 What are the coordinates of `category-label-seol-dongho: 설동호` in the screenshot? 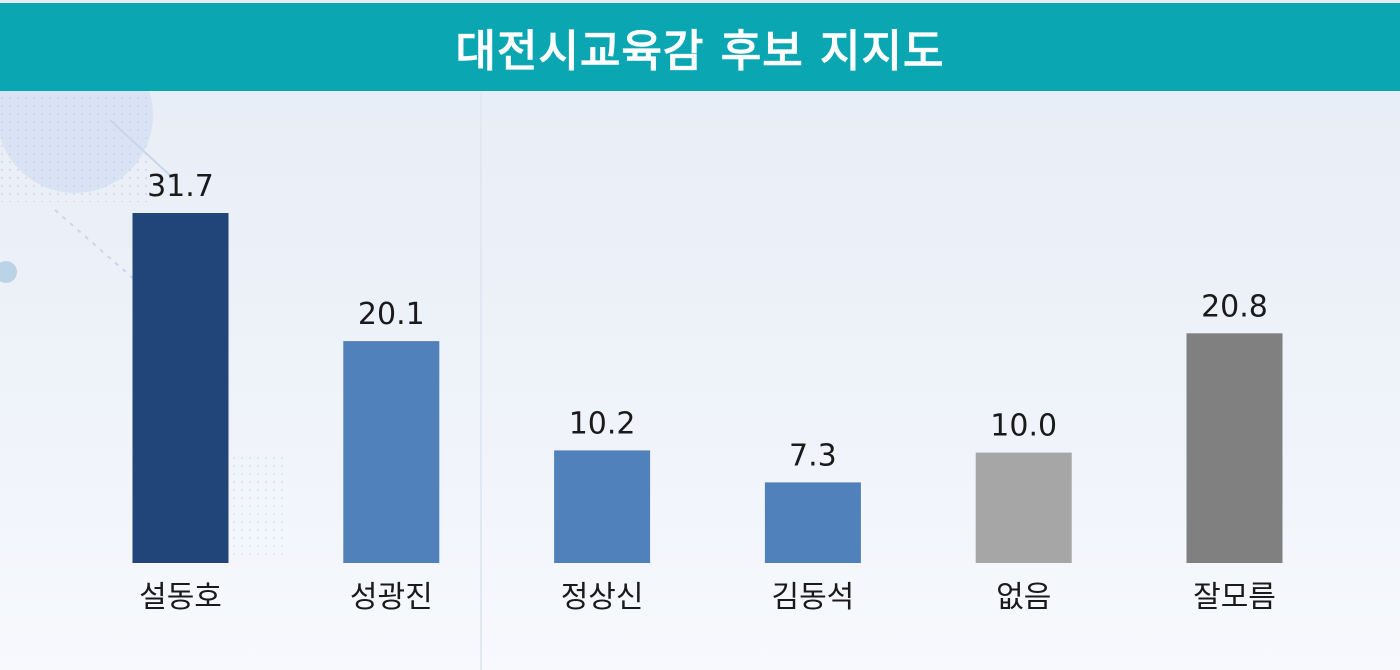 It's located at (180, 597).